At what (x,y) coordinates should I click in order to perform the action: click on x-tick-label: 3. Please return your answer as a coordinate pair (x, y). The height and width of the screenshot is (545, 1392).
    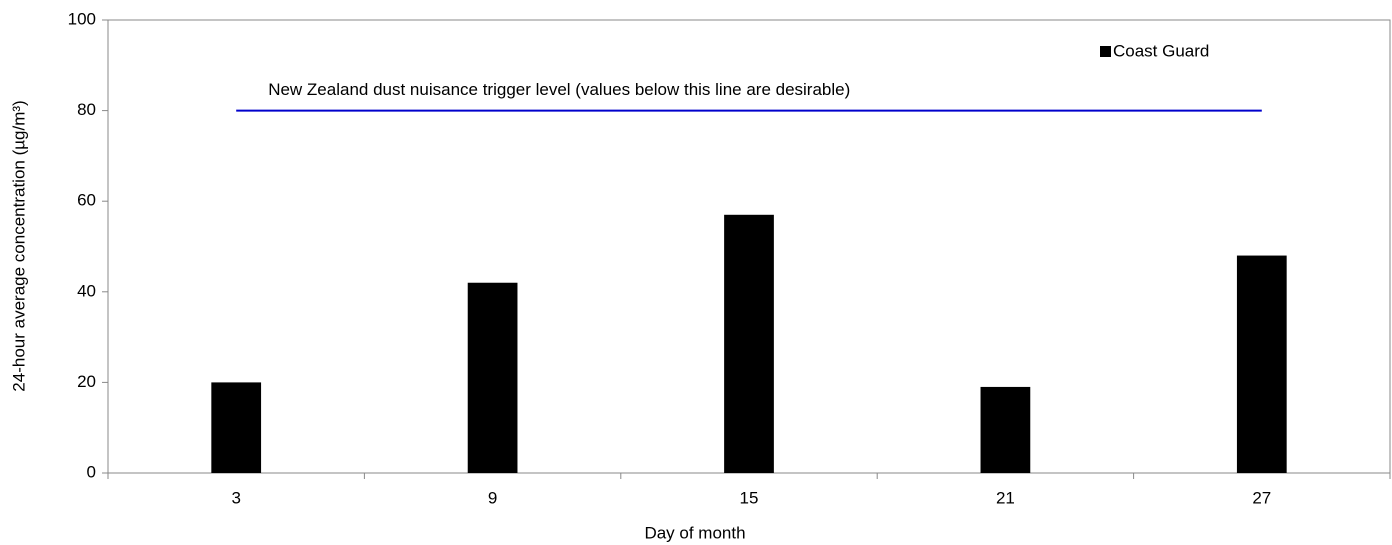
    Looking at the image, I should click on (235, 497).